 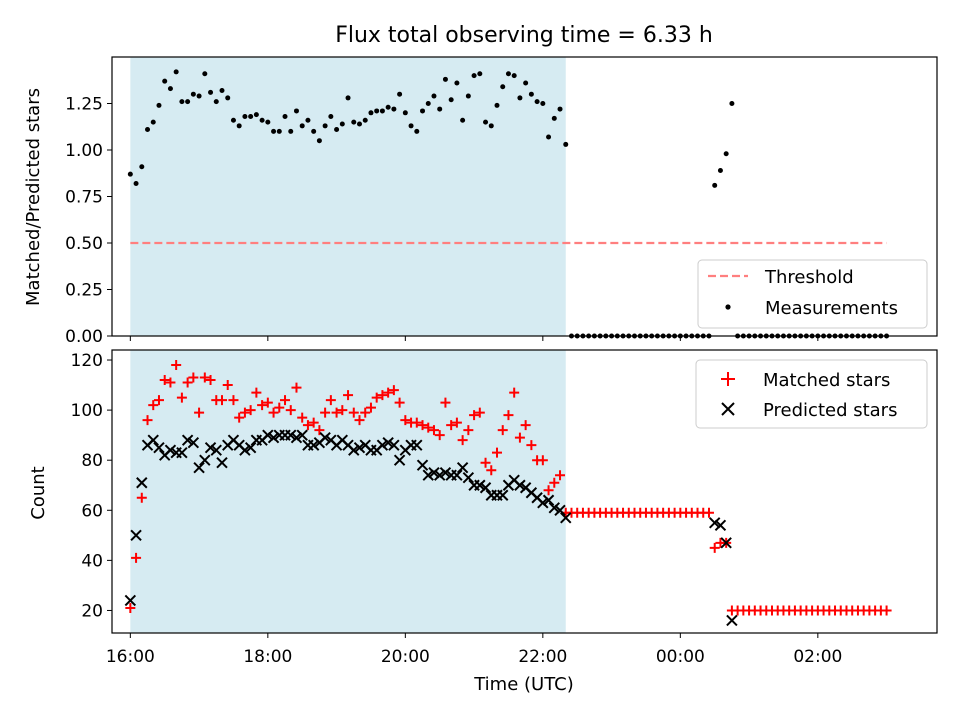 I want to click on x-tick-label: 02:00, so click(x=817, y=657).